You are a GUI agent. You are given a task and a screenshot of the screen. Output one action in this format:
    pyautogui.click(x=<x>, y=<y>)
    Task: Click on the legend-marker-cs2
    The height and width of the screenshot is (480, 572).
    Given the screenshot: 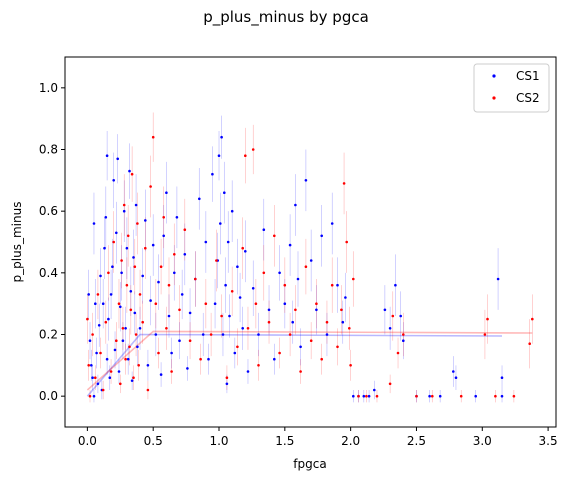 What is the action you would take?
    pyautogui.click(x=494, y=98)
    